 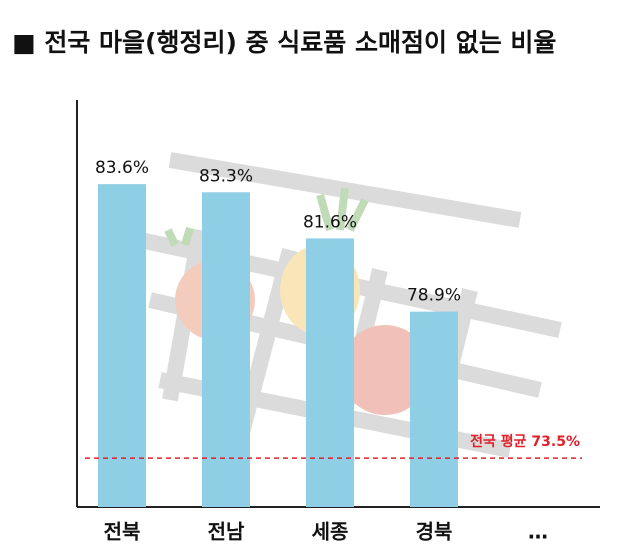 I want to click on chart-title: ■ 전국 마을(행정리) 중 식료품 소매점이 없는 비율, so click(x=284, y=42).